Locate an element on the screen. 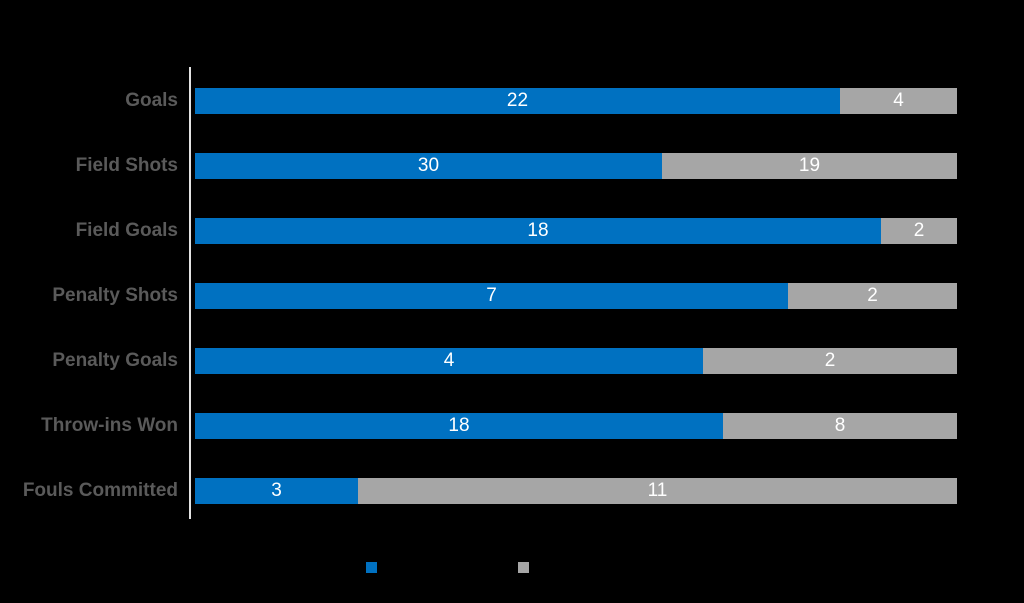  category-label: Penalty Shots is located at coordinates (115, 295).